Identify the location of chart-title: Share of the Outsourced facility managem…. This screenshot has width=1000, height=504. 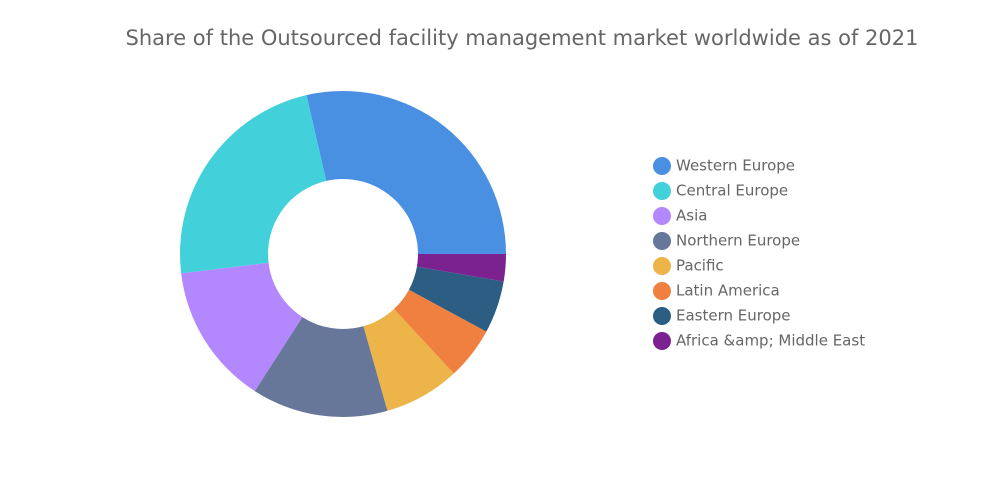
(522, 38).